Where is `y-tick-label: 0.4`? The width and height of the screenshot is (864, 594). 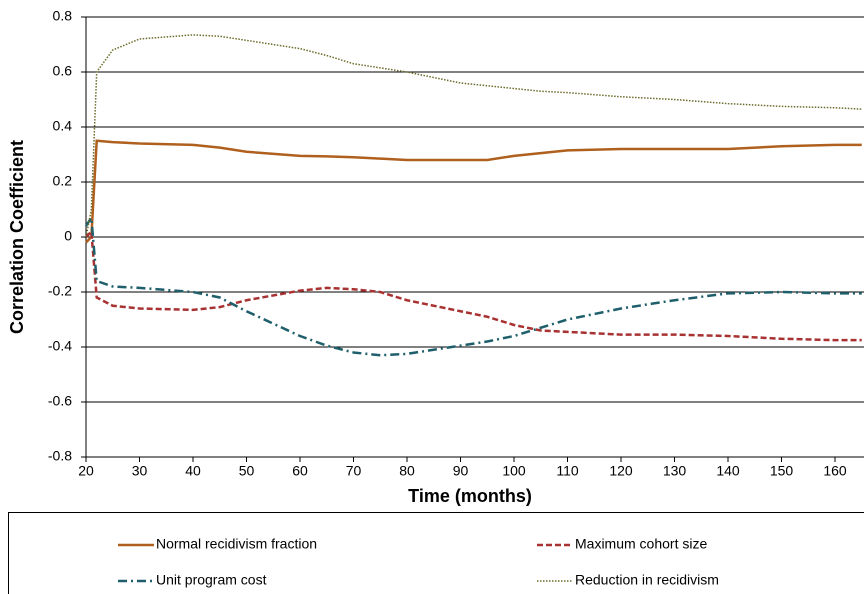
y-tick-label: 0.4 is located at coordinates (63, 126).